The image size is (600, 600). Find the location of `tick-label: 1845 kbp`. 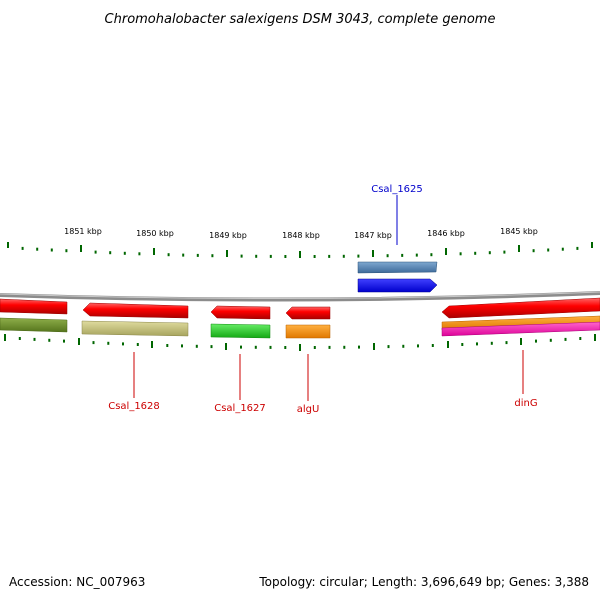

tick-label: 1845 kbp is located at coordinates (519, 231).